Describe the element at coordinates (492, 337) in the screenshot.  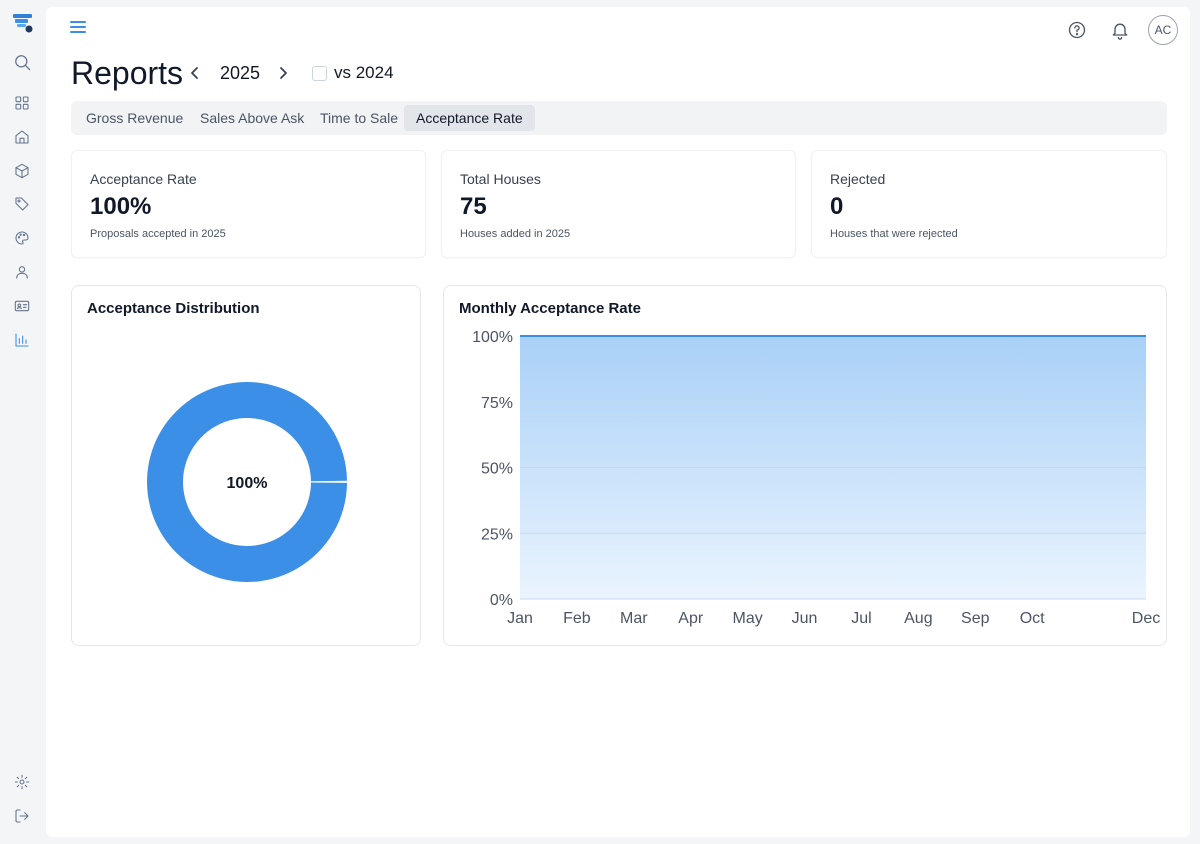
I see `y-tick-label: 100%` at that location.